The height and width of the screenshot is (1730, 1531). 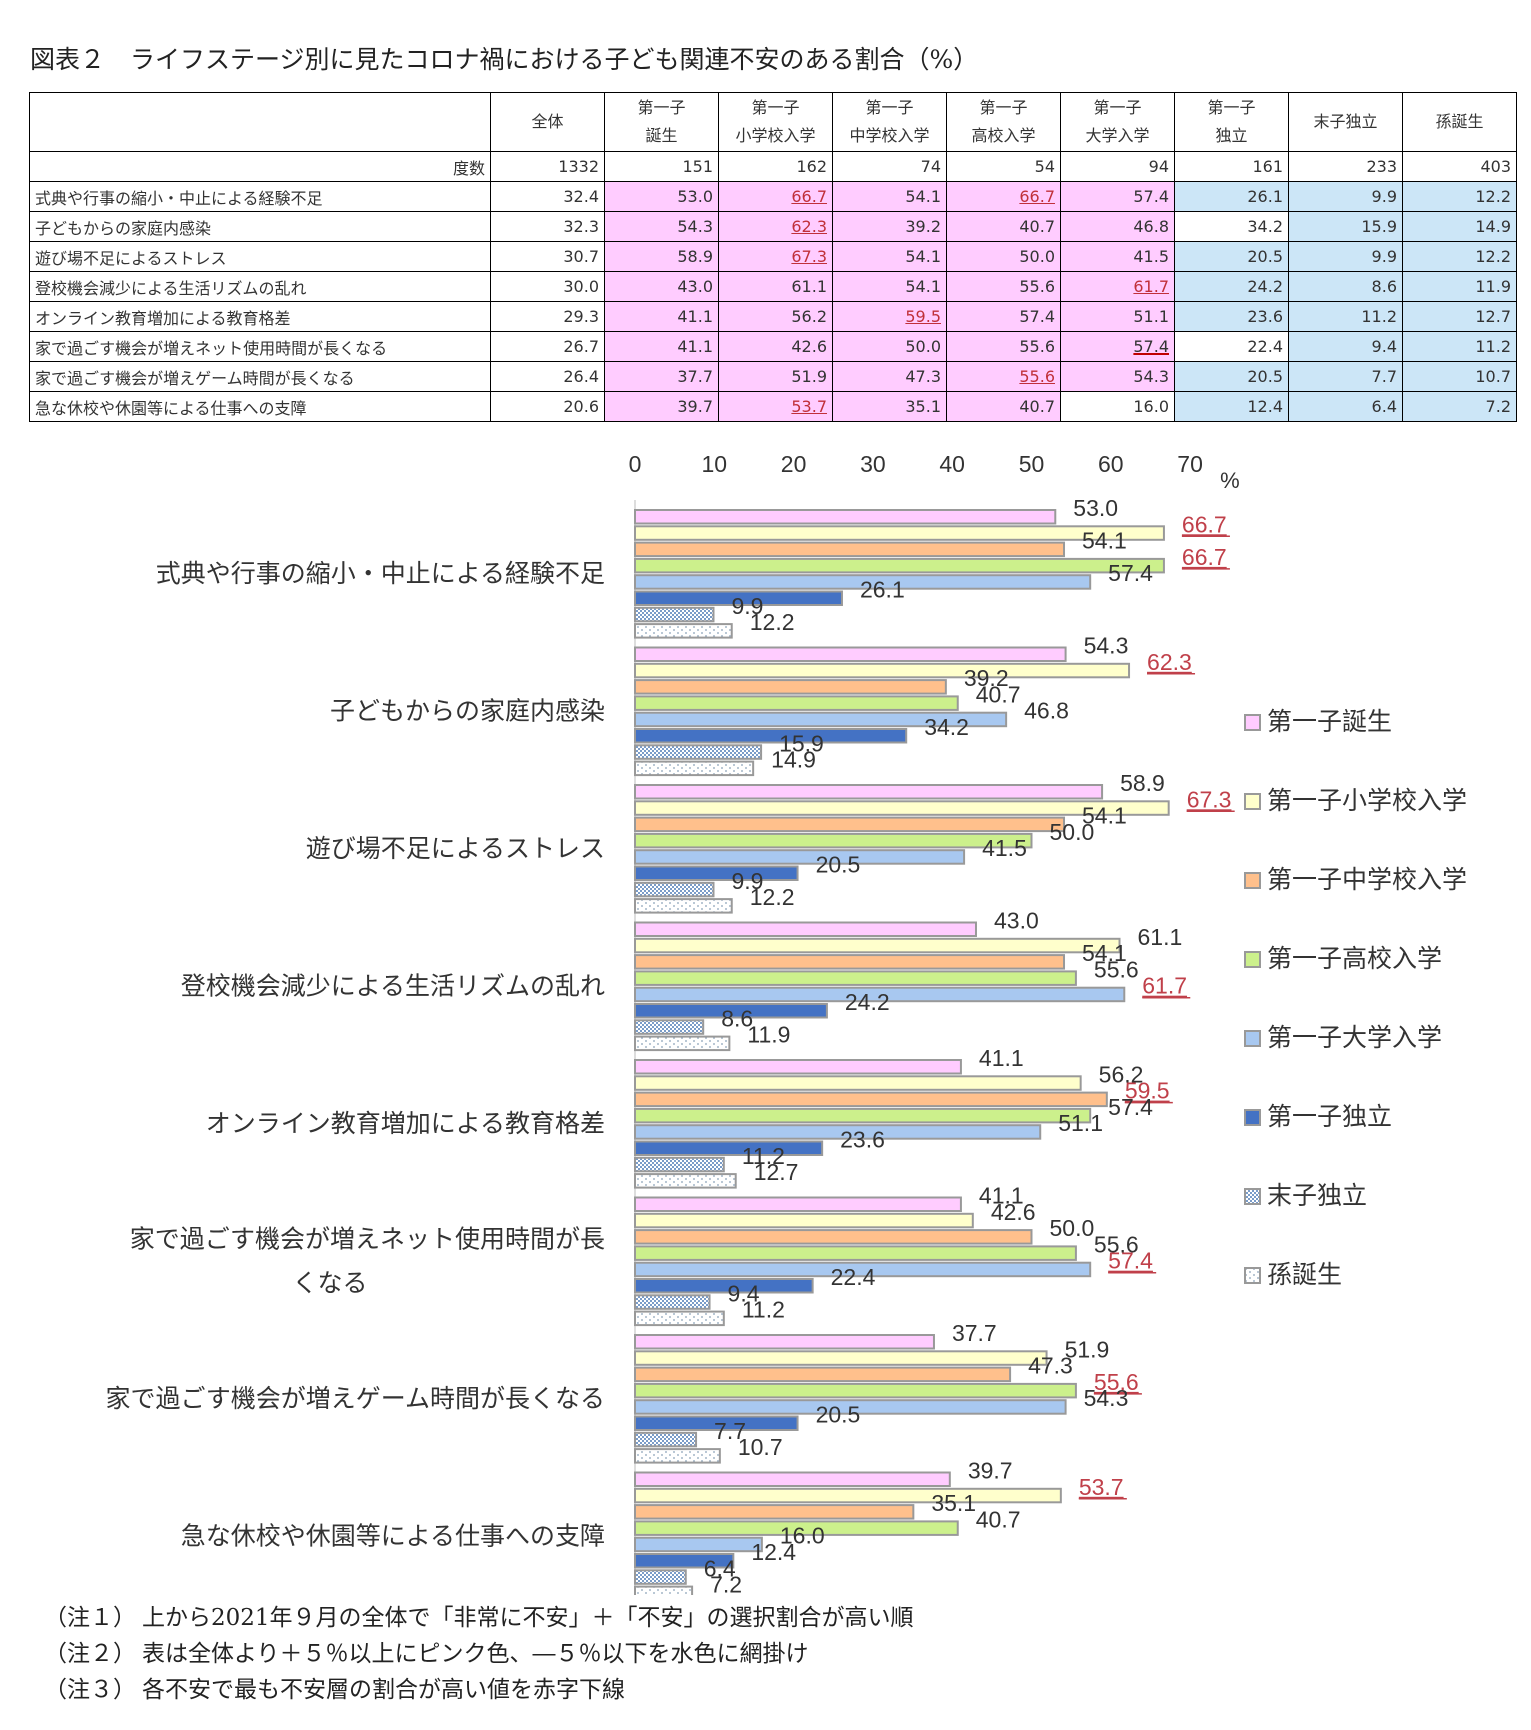 What do you see at coordinates (260, 316) in the screenshot?
I see `row-label-cell: オンライン教育増加による教育格差` at bounding box center [260, 316].